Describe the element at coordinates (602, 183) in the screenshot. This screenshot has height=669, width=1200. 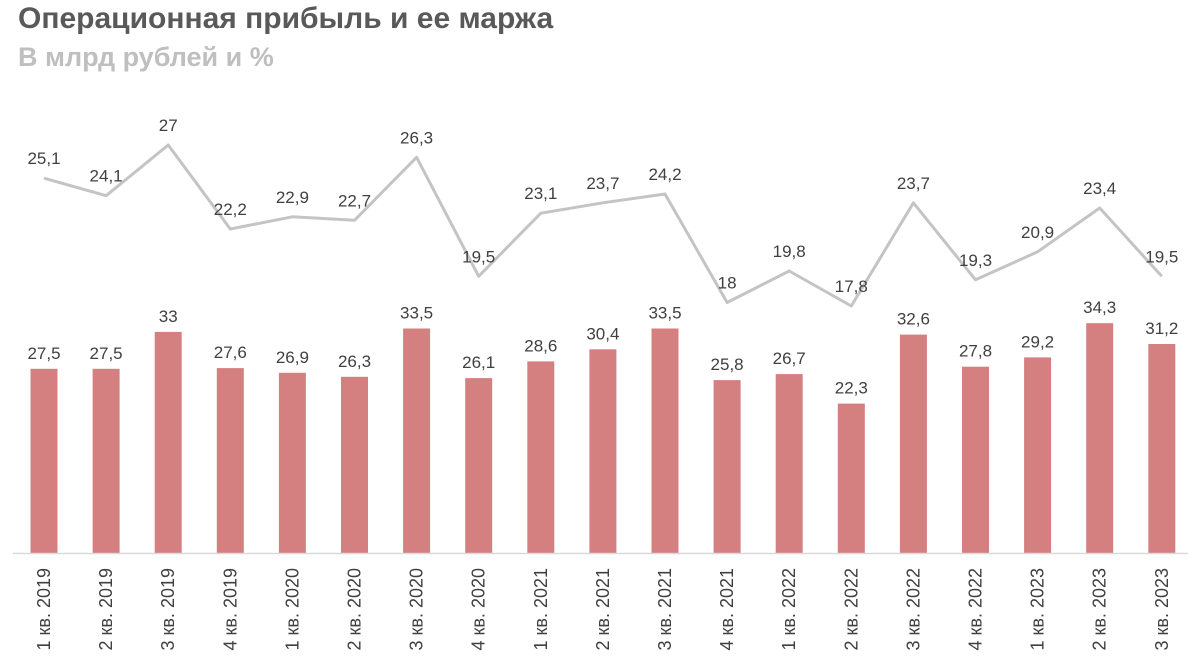
I see `line-label-10: 23,7` at that location.